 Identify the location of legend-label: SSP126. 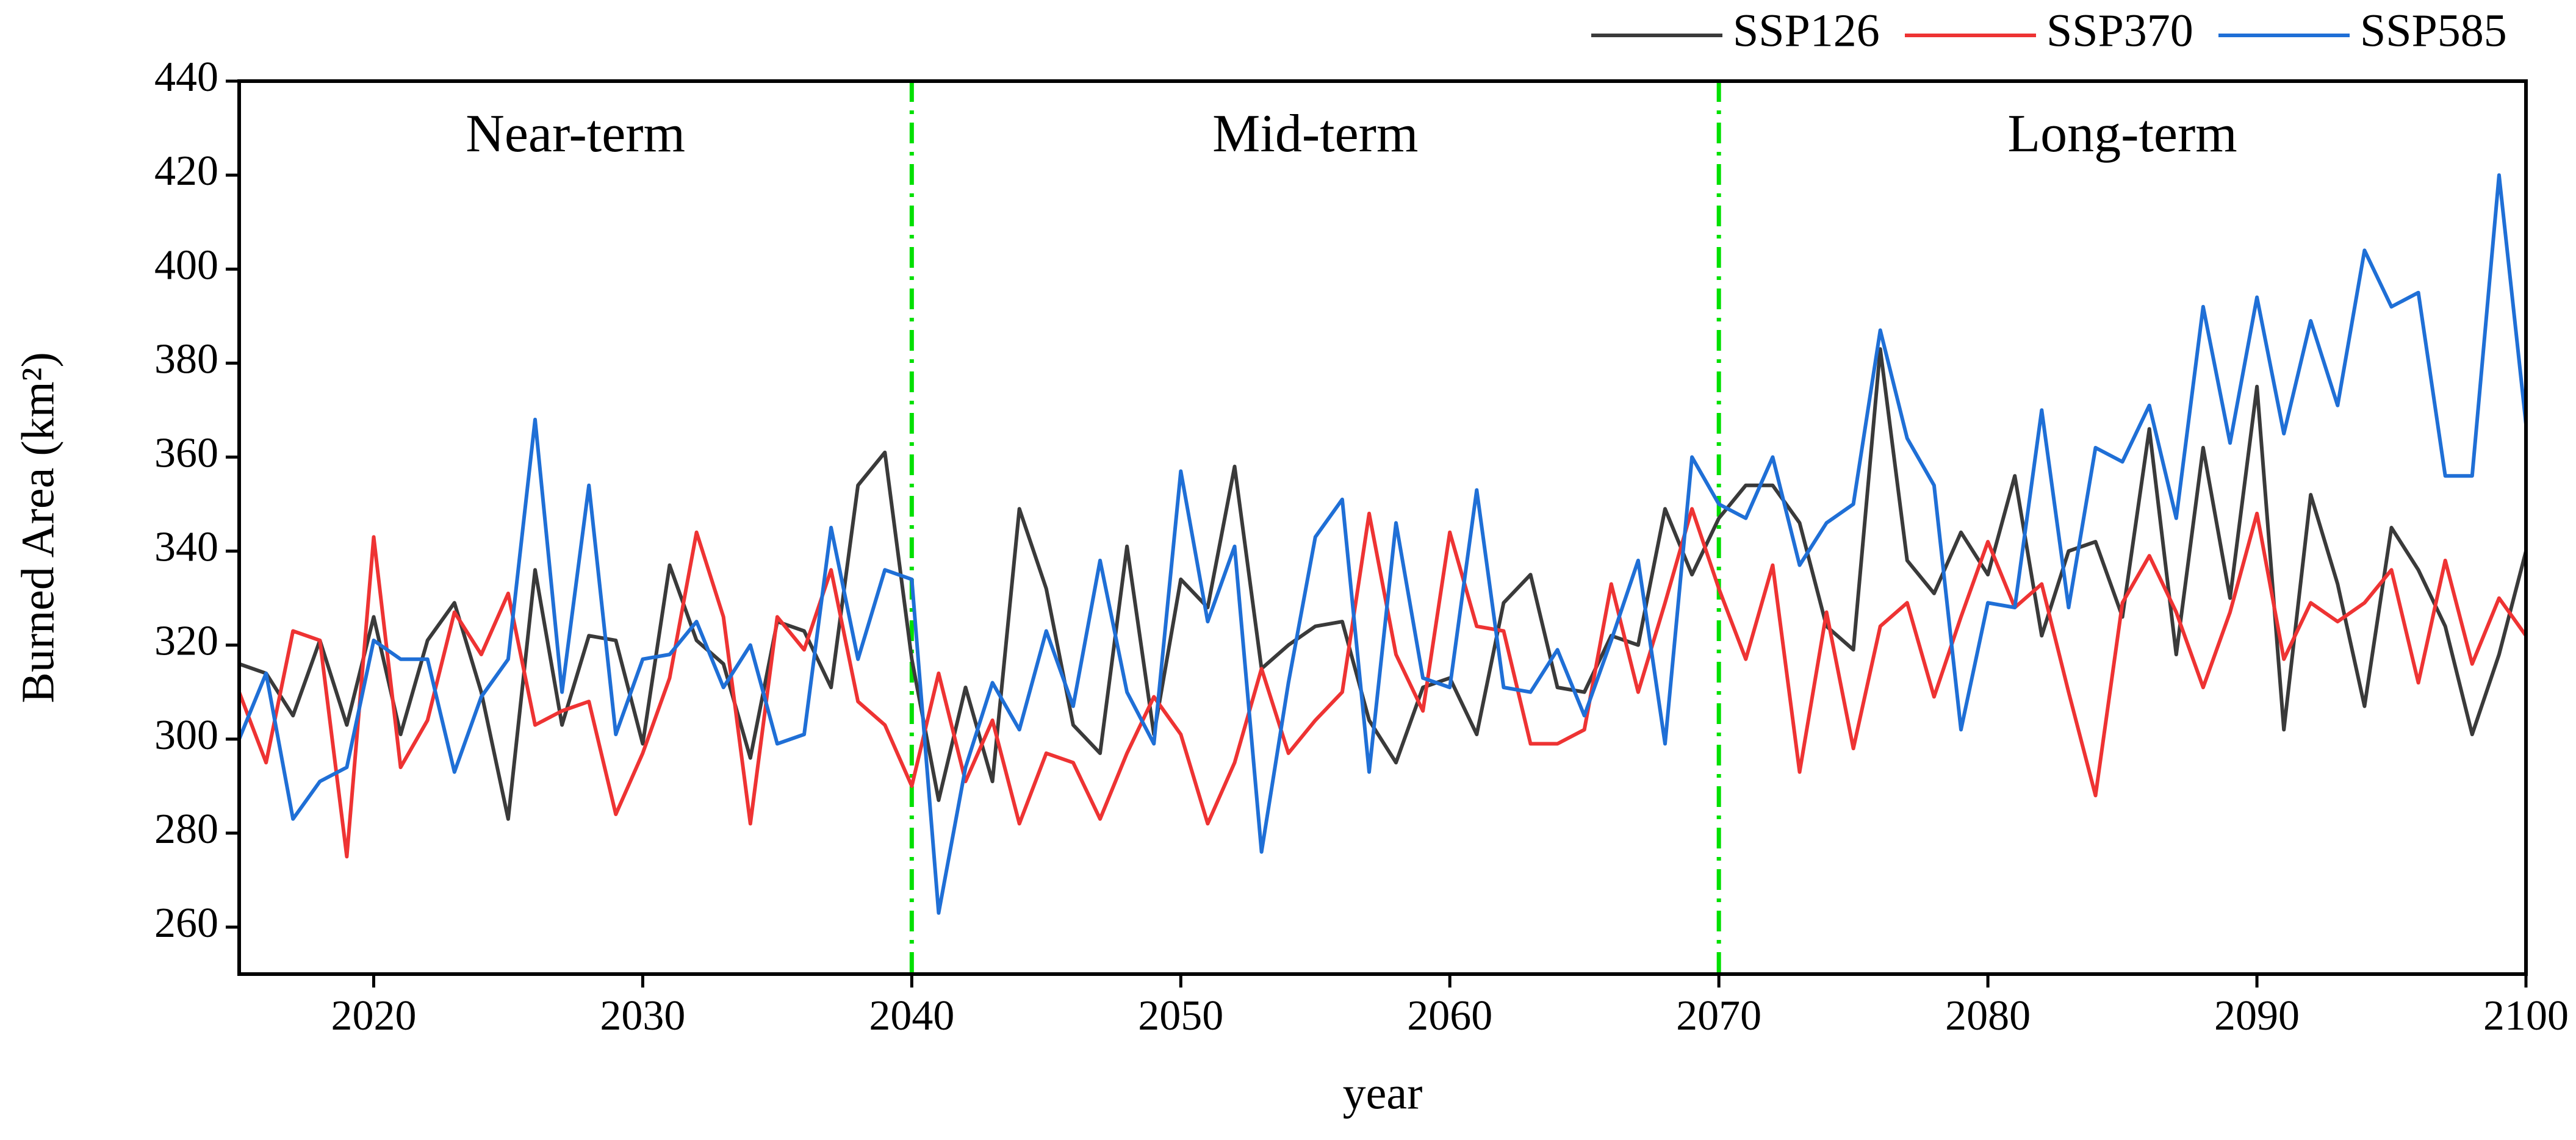
(1806, 31).